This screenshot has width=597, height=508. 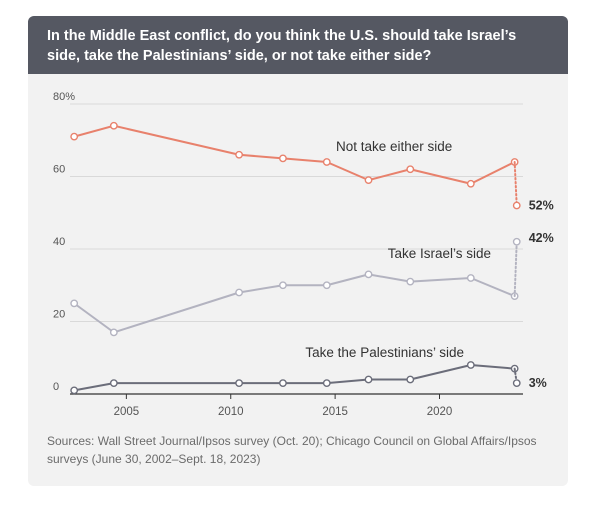 What do you see at coordinates (439, 253) in the screenshot?
I see `series-2-name-label: Take Israel’s side` at bounding box center [439, 253].